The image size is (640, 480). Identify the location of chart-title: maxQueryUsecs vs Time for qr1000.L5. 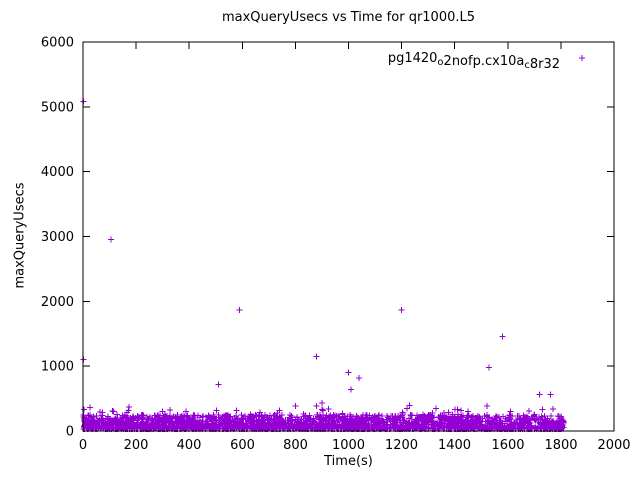
(348, 17).